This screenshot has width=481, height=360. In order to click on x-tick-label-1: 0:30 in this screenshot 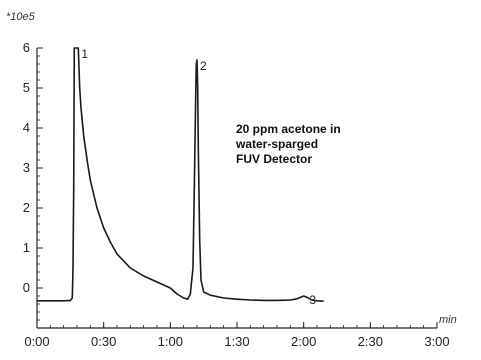, I will do `click(103, 341)`.